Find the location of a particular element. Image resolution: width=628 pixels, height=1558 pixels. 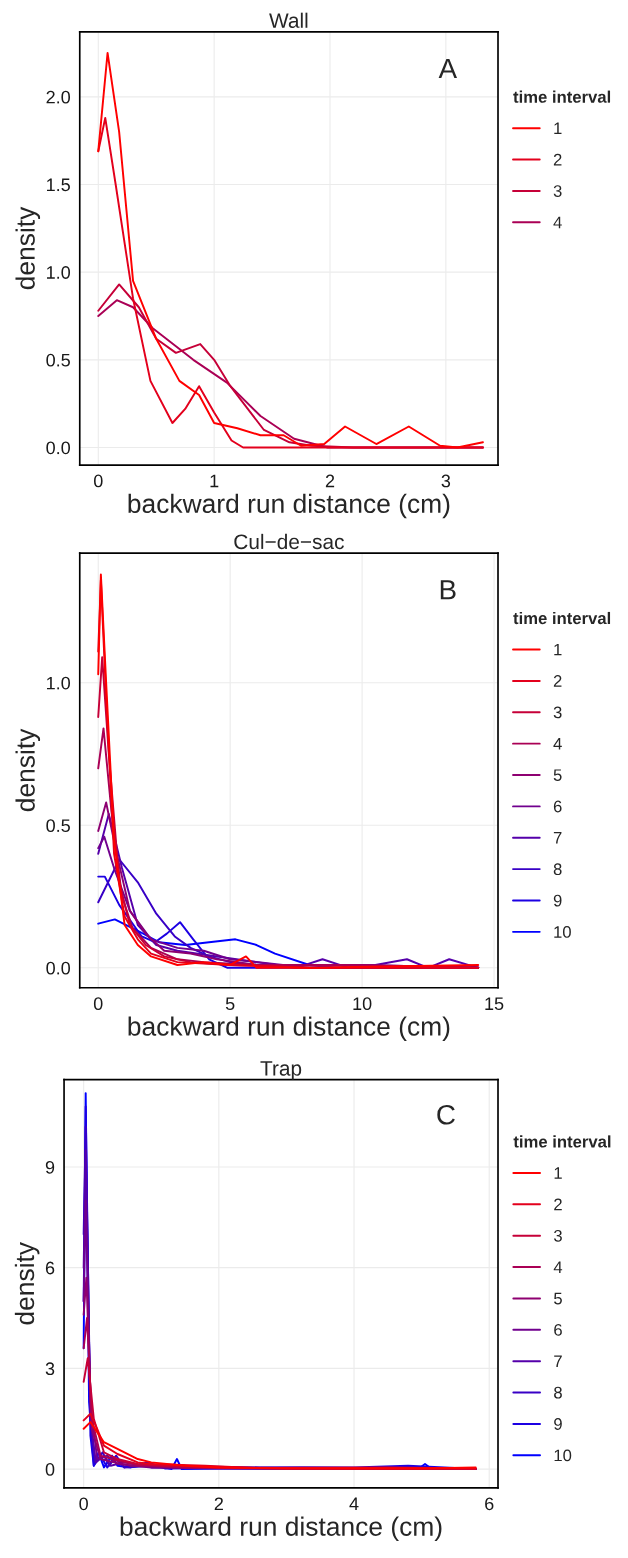

annotation: A is located at coordinates (448, 68).